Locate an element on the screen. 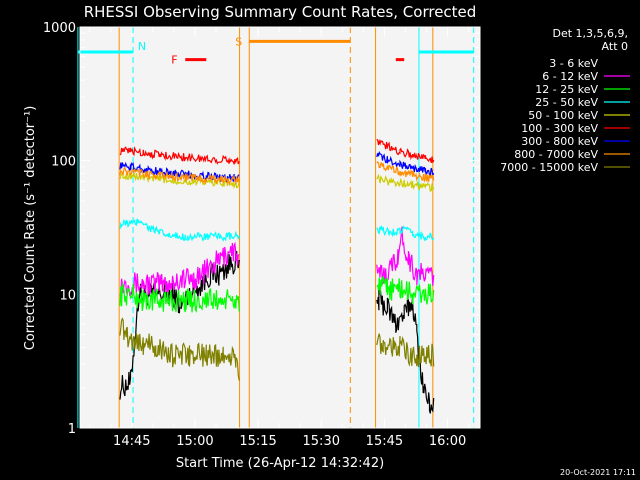 The height and width of the screenshot is (480, 640). x-tick-label: 15:15 is located at coordinates (257, 441).